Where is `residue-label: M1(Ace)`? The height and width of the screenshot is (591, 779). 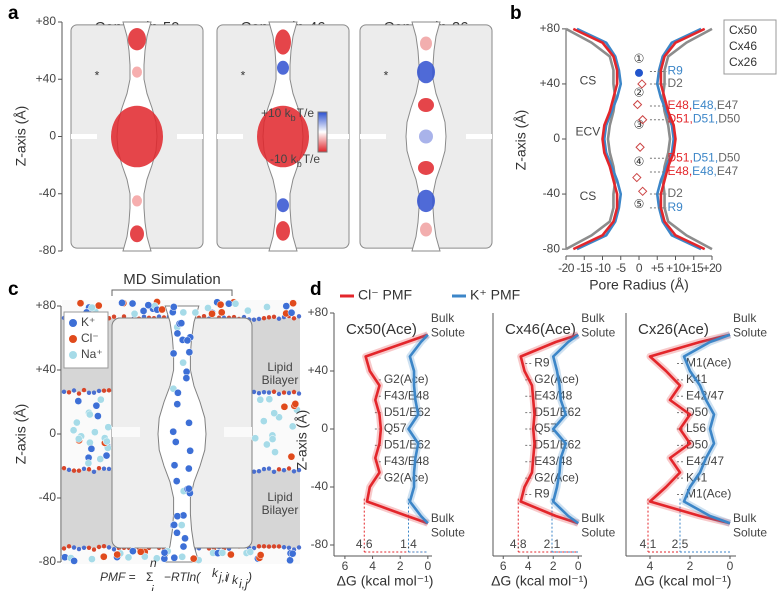
residue-label: M1(Ace) is located at coordinates (708, 363).